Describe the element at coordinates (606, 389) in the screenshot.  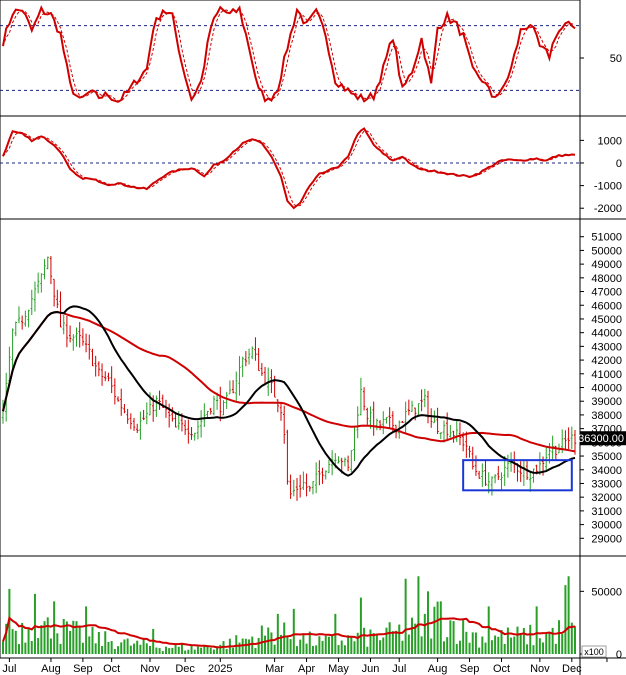
I see `y-tick-label: 40000` at that location.